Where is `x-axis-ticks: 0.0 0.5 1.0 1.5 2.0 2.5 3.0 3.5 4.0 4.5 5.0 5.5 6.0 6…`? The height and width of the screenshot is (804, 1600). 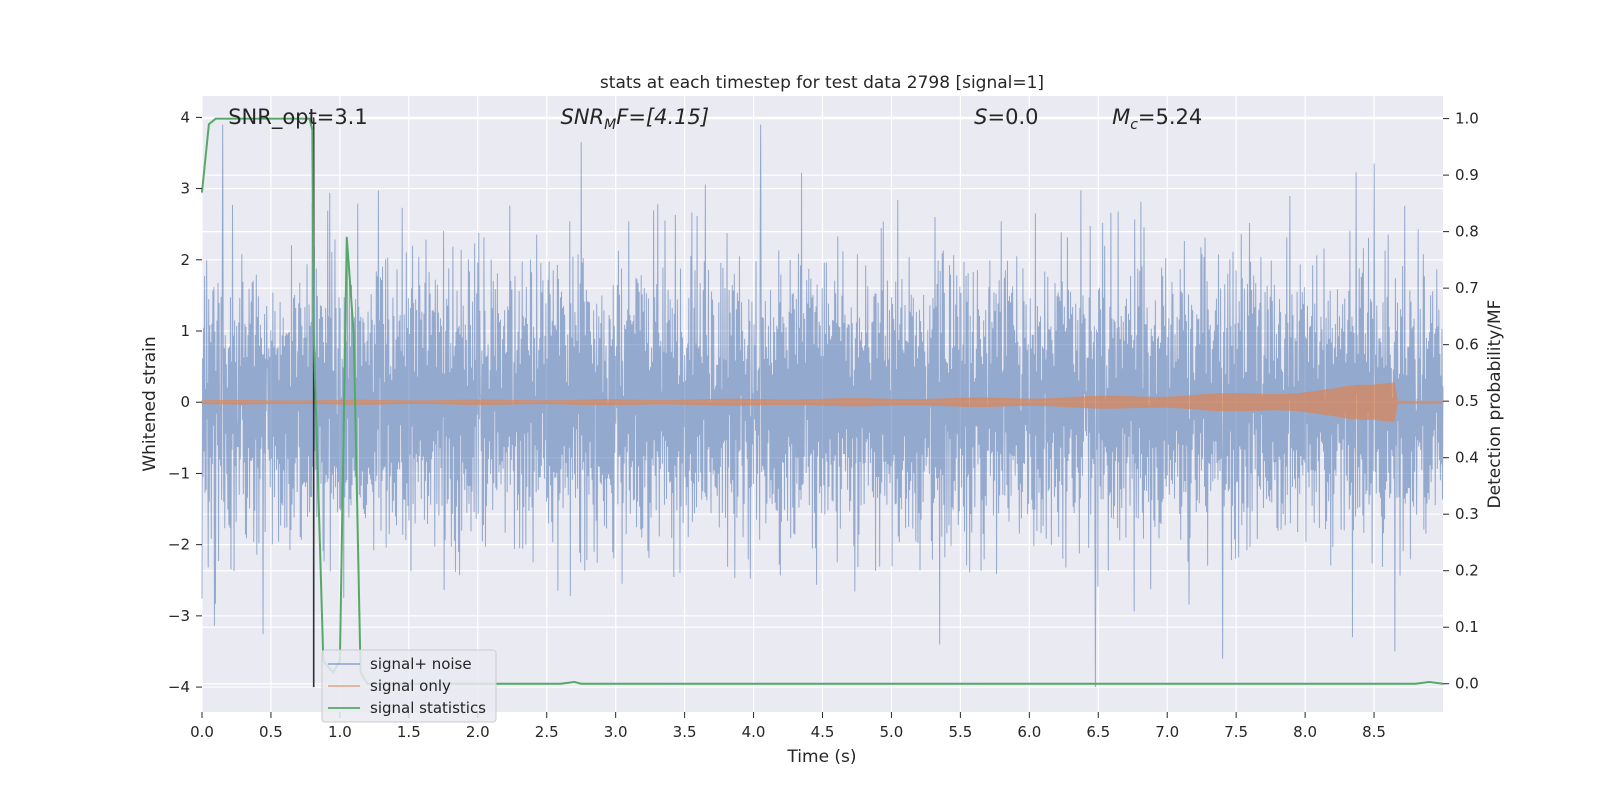 x-axis-ticks: 0.0 0.5 1.0 1.5 2.0 2.5 3.0 3.5 4.0 4.5 5.0 5.5 6.0 6… is located at coordinates (788, 726).